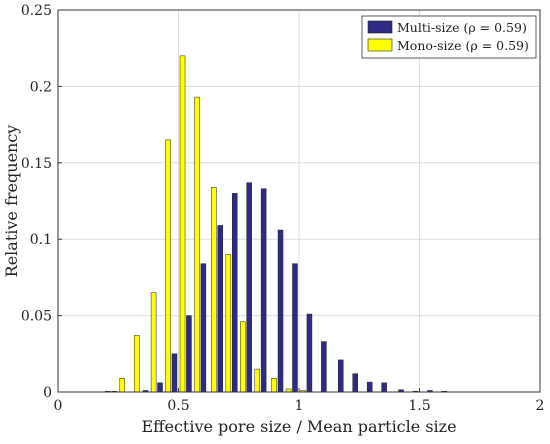 The image size is (550, 444). What do you see at coordinates (41, 240) in the screenshot?
I see `y-tick-label: 0.1` at bounding box center [41, 240].